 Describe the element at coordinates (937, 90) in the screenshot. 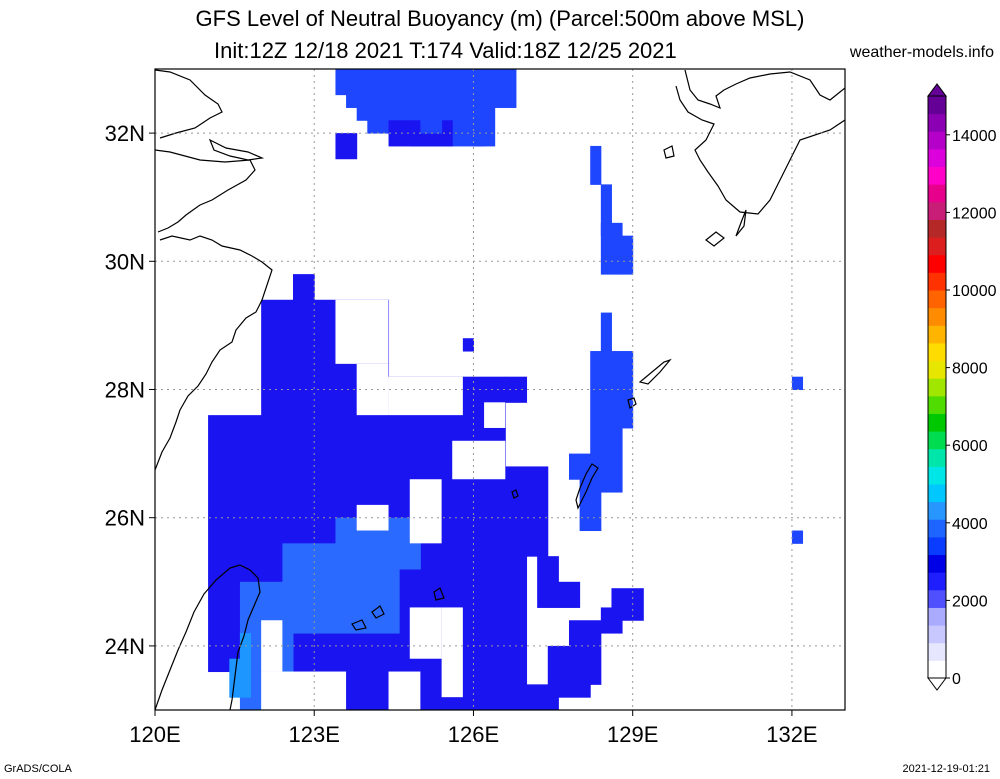

I see `colorbar-top-cap` at that location.